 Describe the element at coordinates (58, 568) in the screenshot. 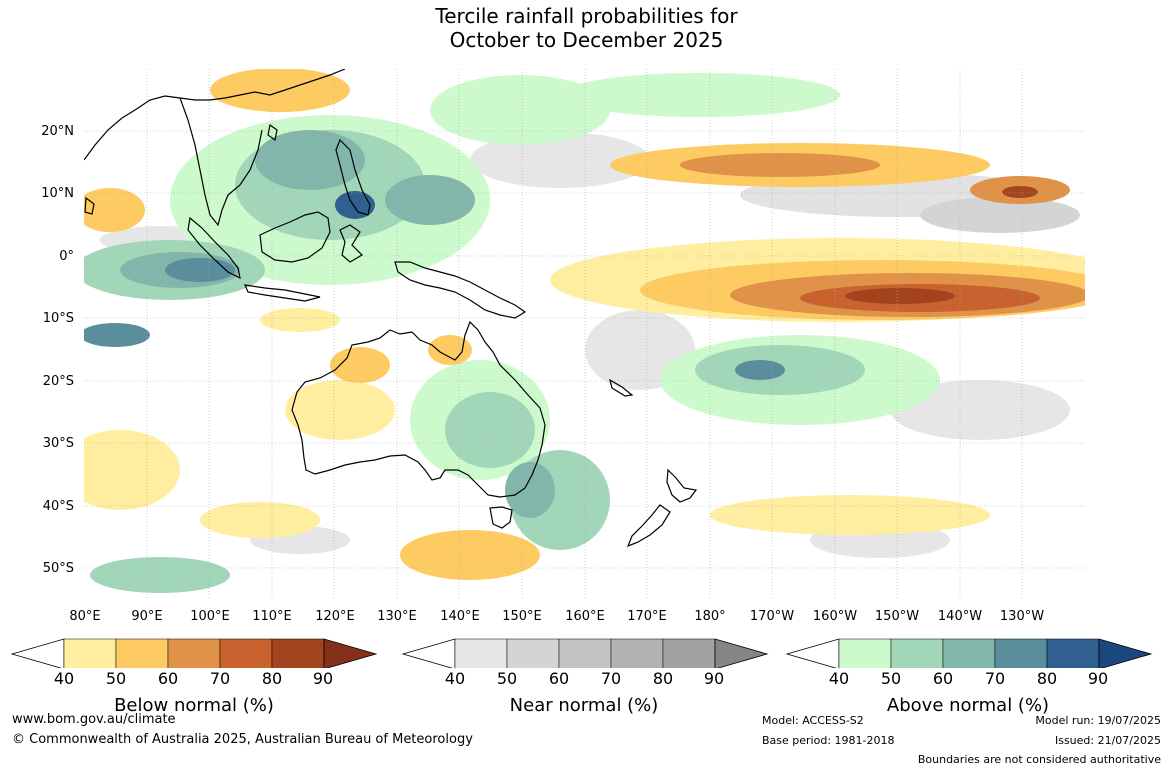

I see `lat-label-50s: 50°S` at that location.